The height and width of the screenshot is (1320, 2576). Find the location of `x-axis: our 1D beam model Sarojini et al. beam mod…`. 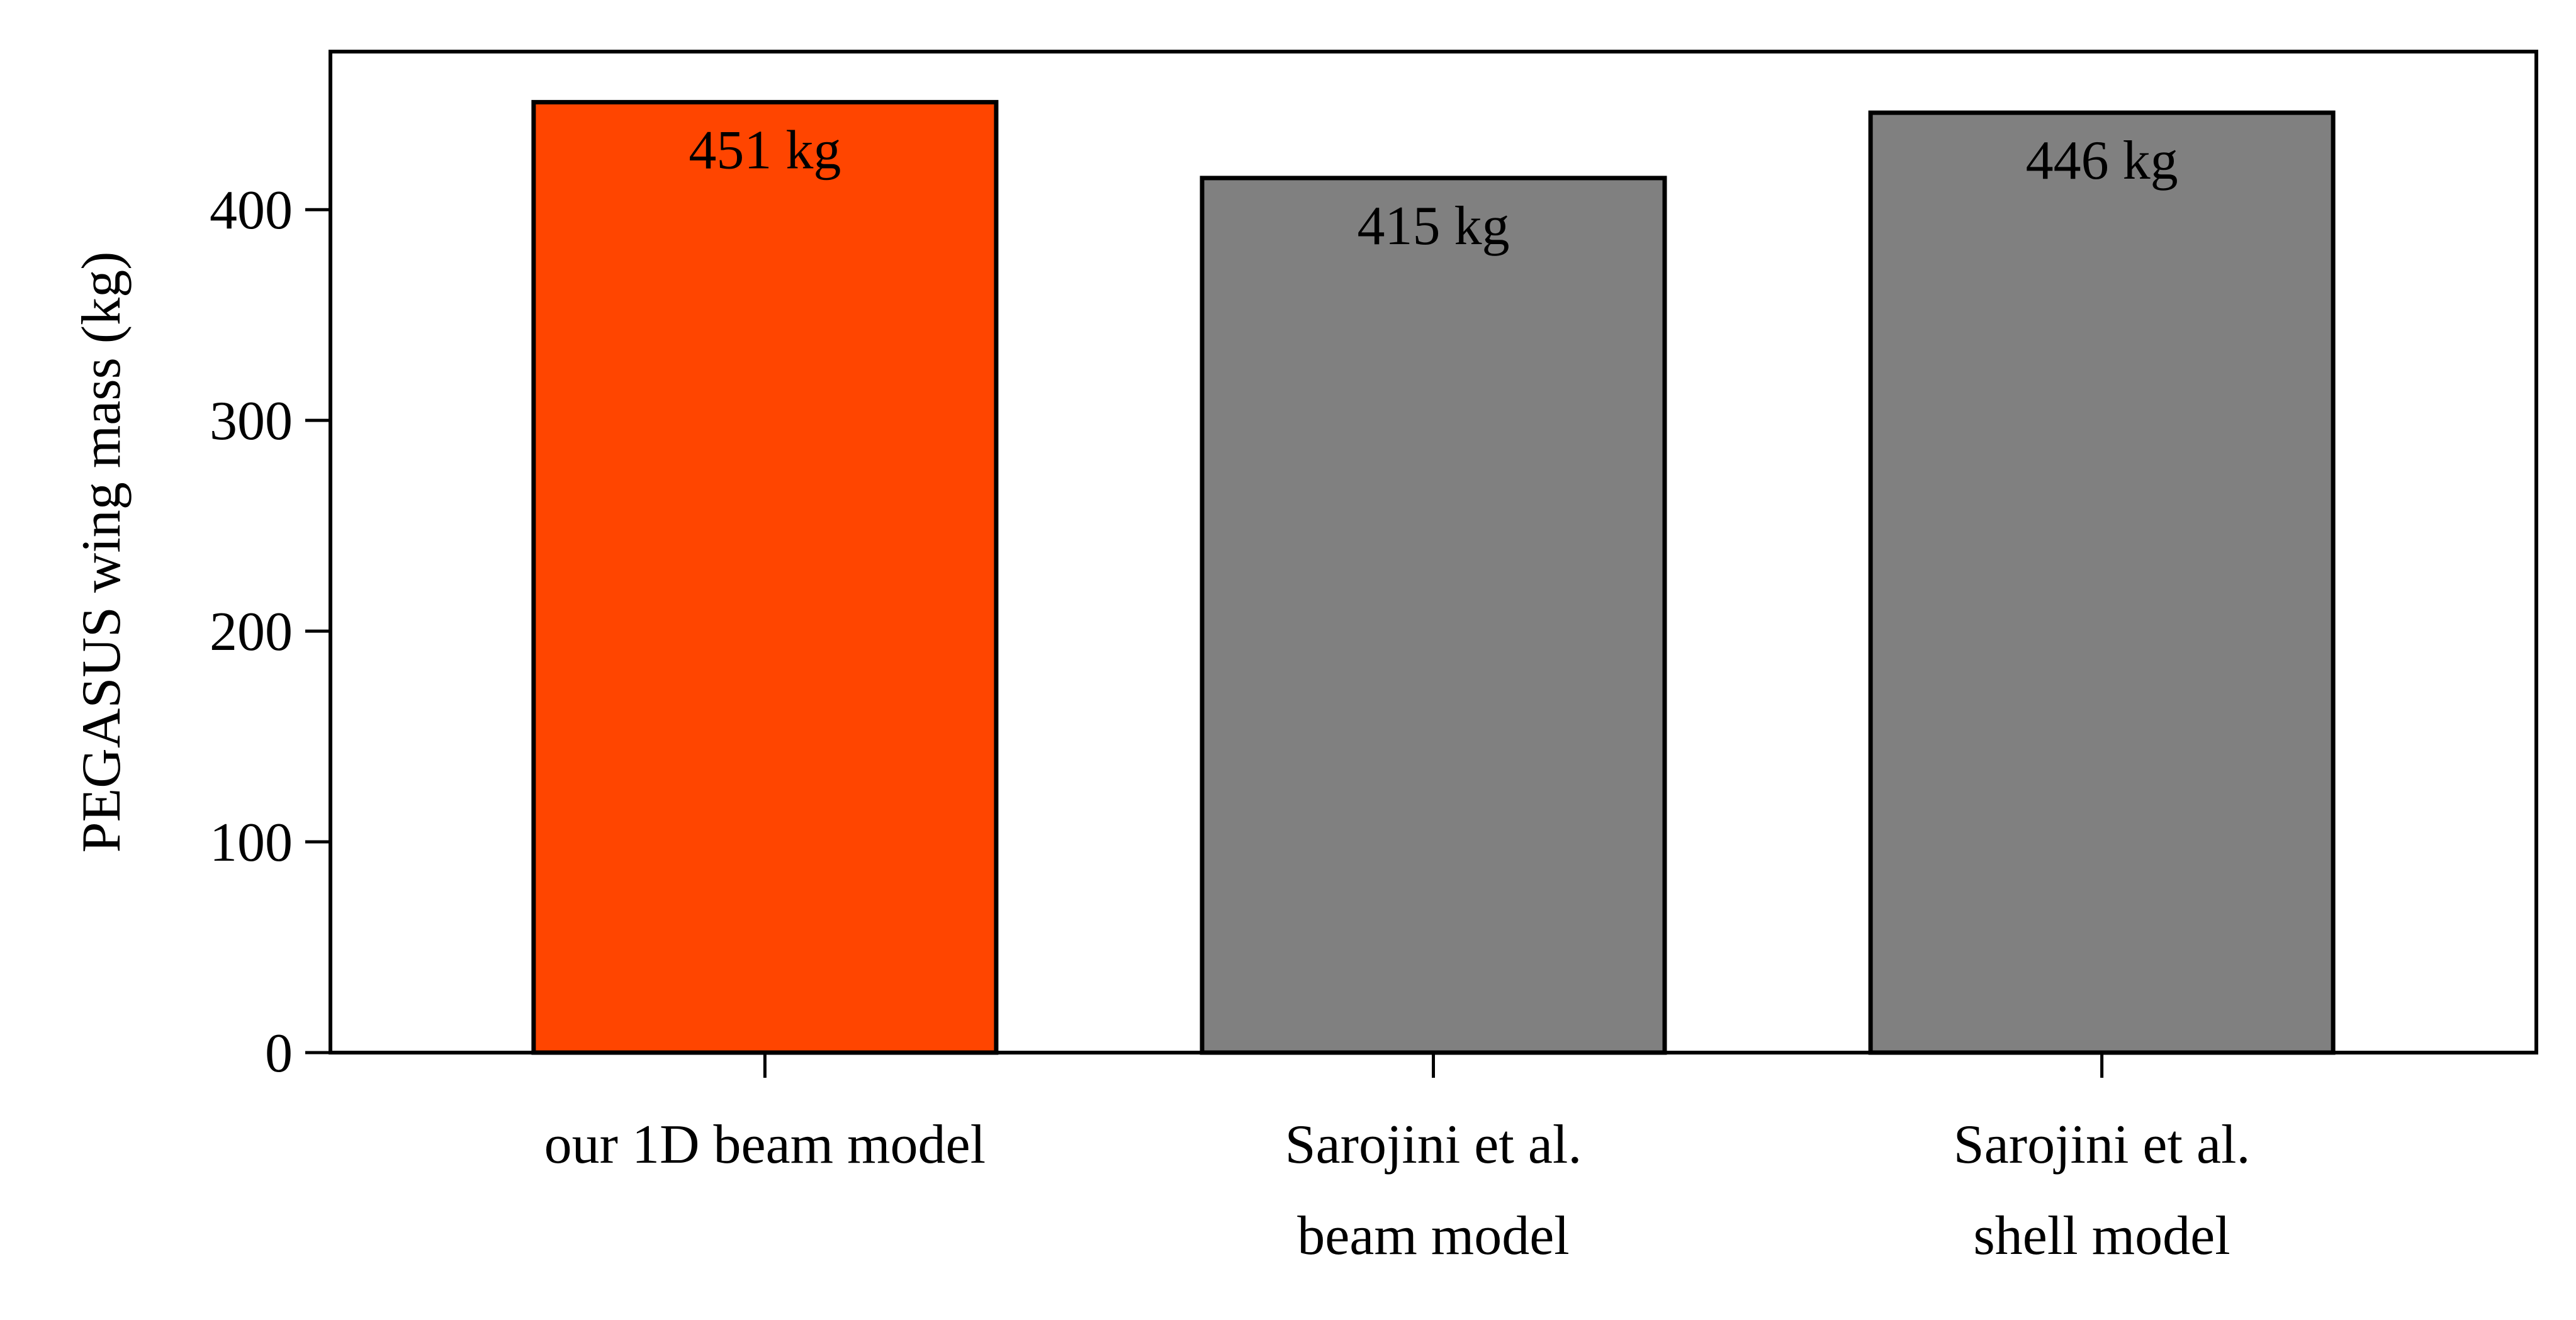

x-axis: our 1D beam model Sarojini et al. beam mod… is located at coordinates (1397, 1160).